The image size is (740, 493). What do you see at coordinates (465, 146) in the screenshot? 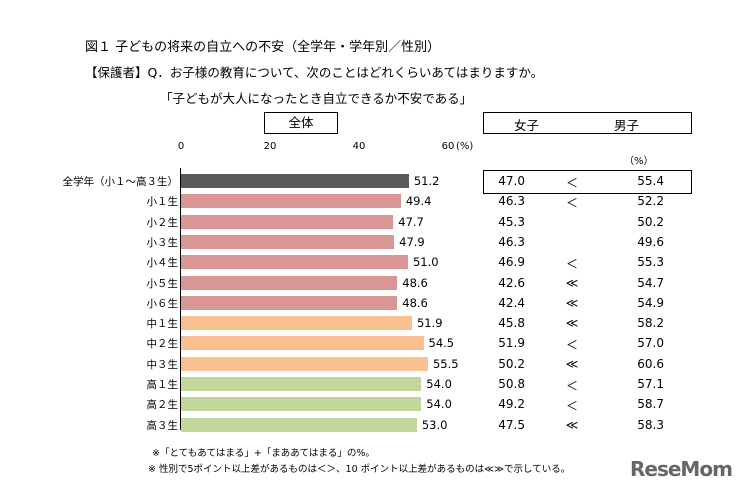
I see `axis-unit: (%)` at bounding box center [465, 146].